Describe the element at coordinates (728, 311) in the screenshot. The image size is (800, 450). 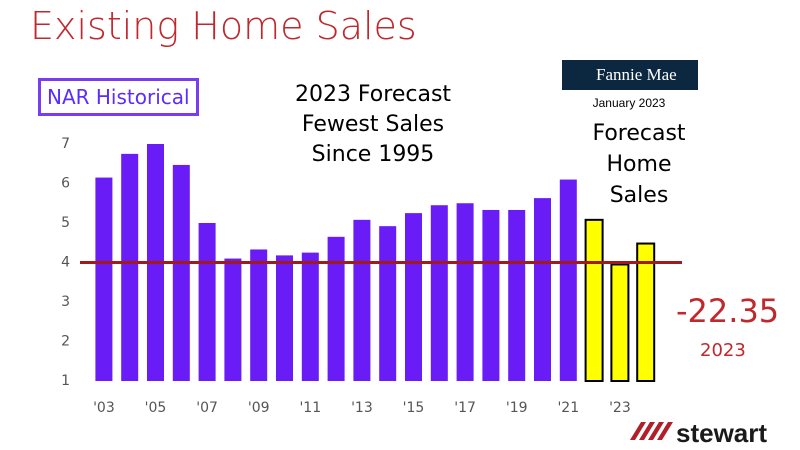
I see `change-value: -22.35` at that location.